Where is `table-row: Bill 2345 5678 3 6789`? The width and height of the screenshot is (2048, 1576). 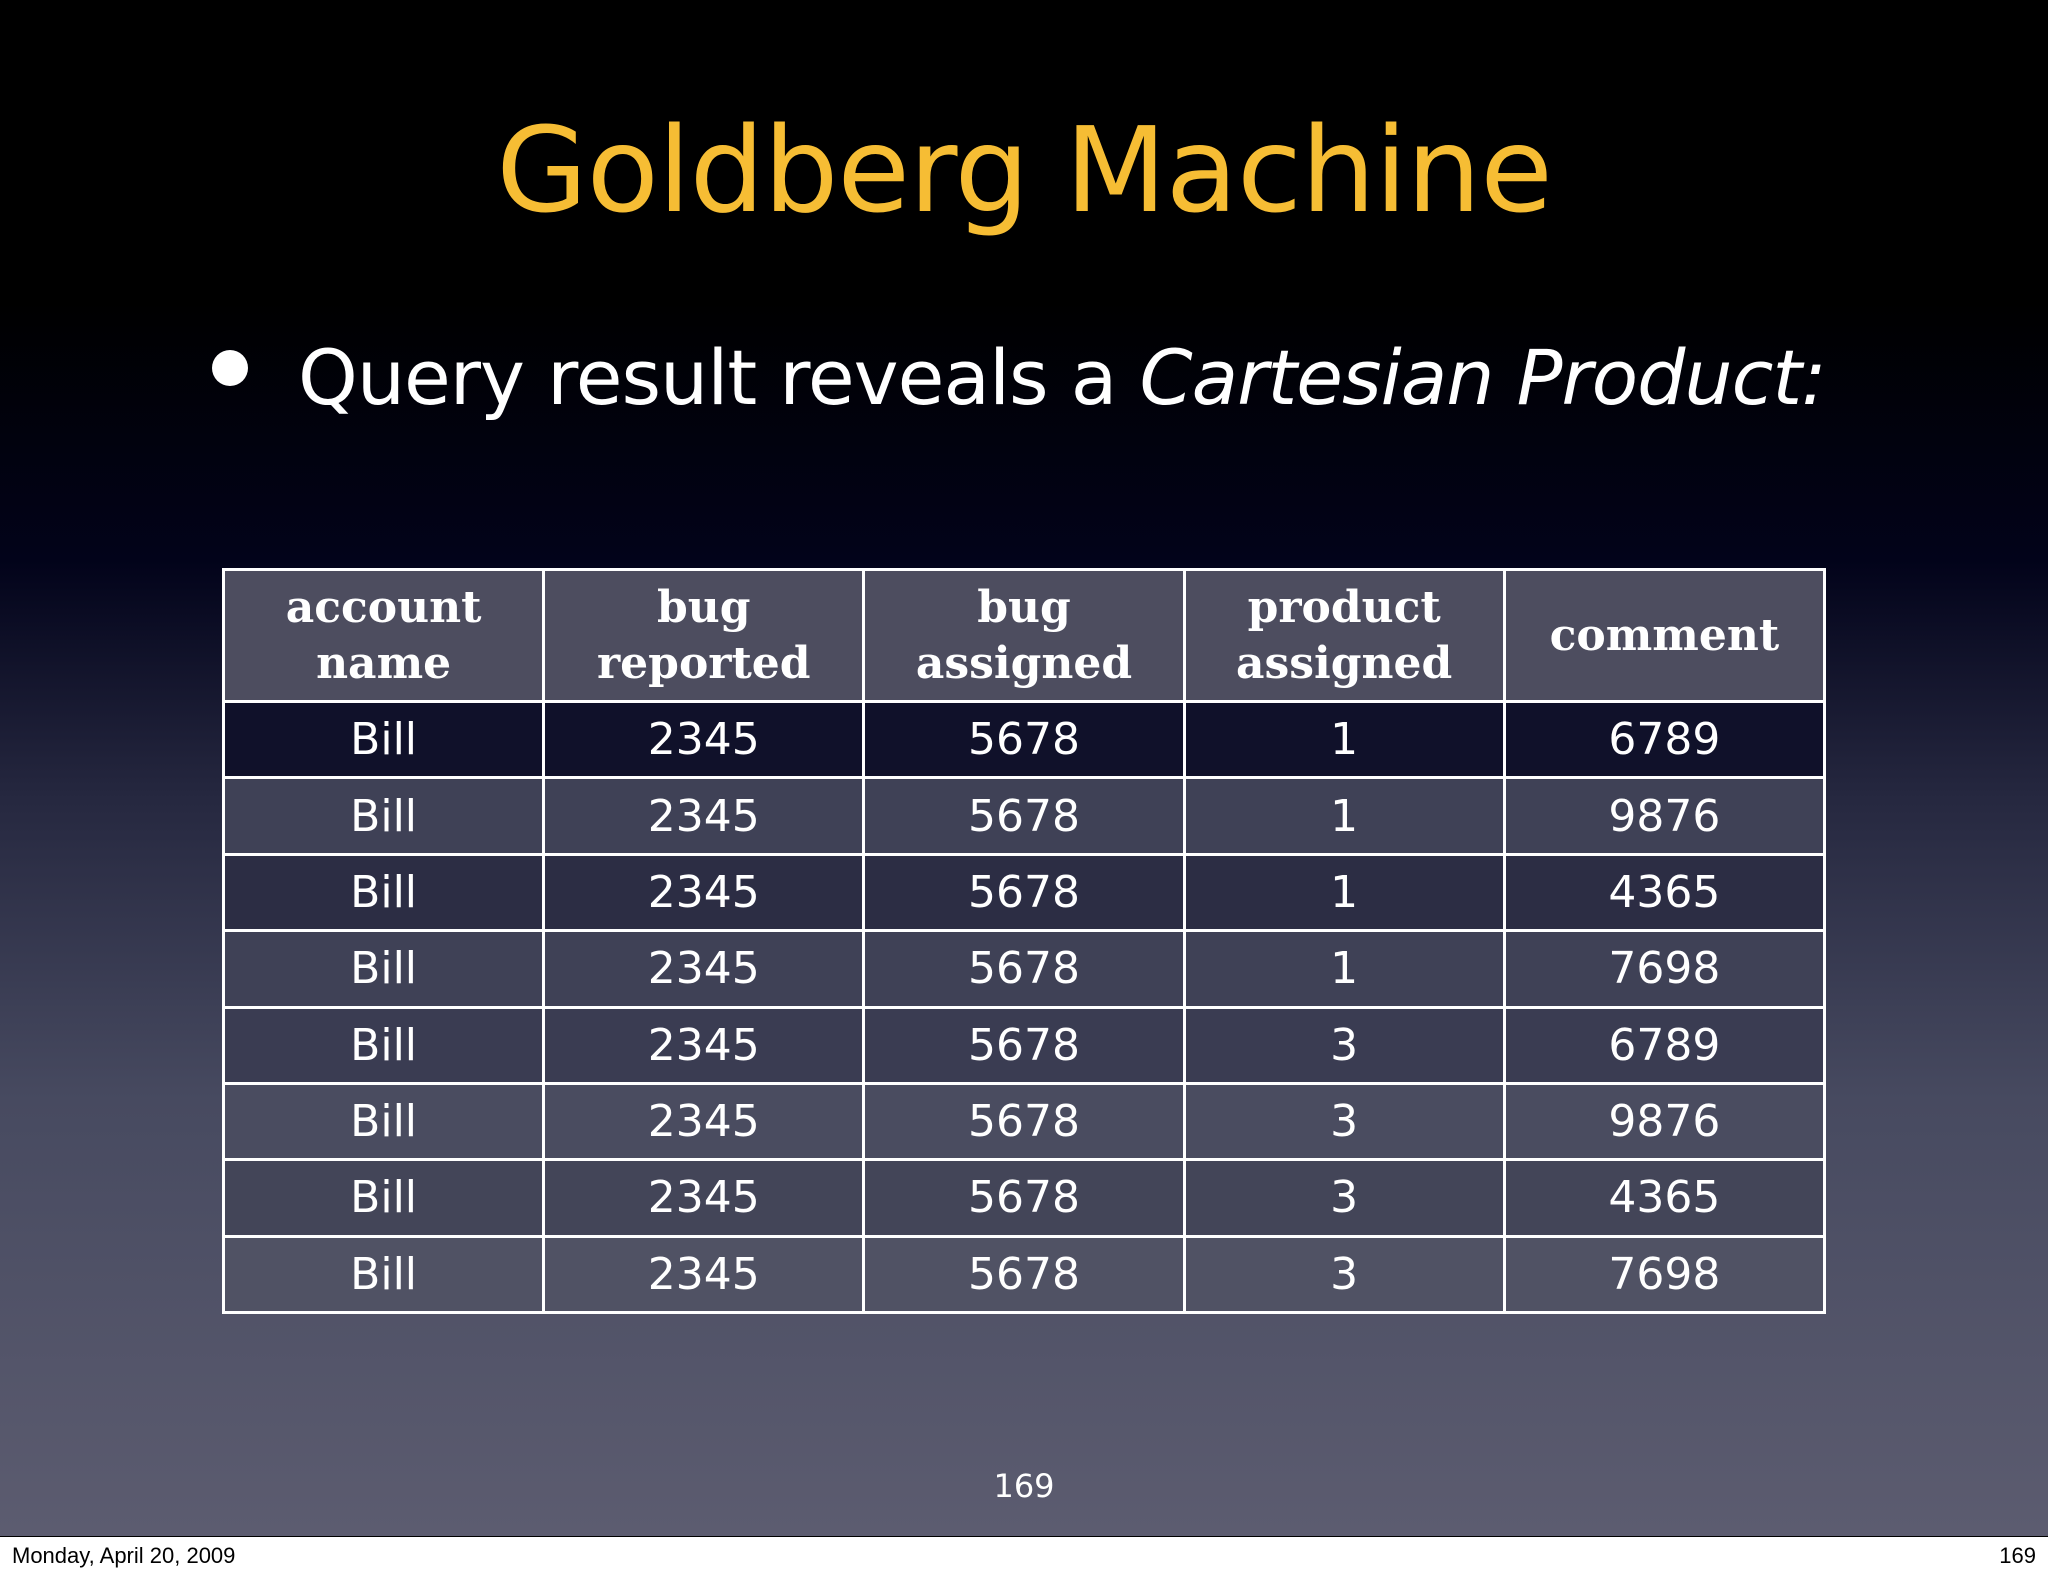 table-row: Bill 2345 5678 3 6789 is located at coordinates (1024, 1045).